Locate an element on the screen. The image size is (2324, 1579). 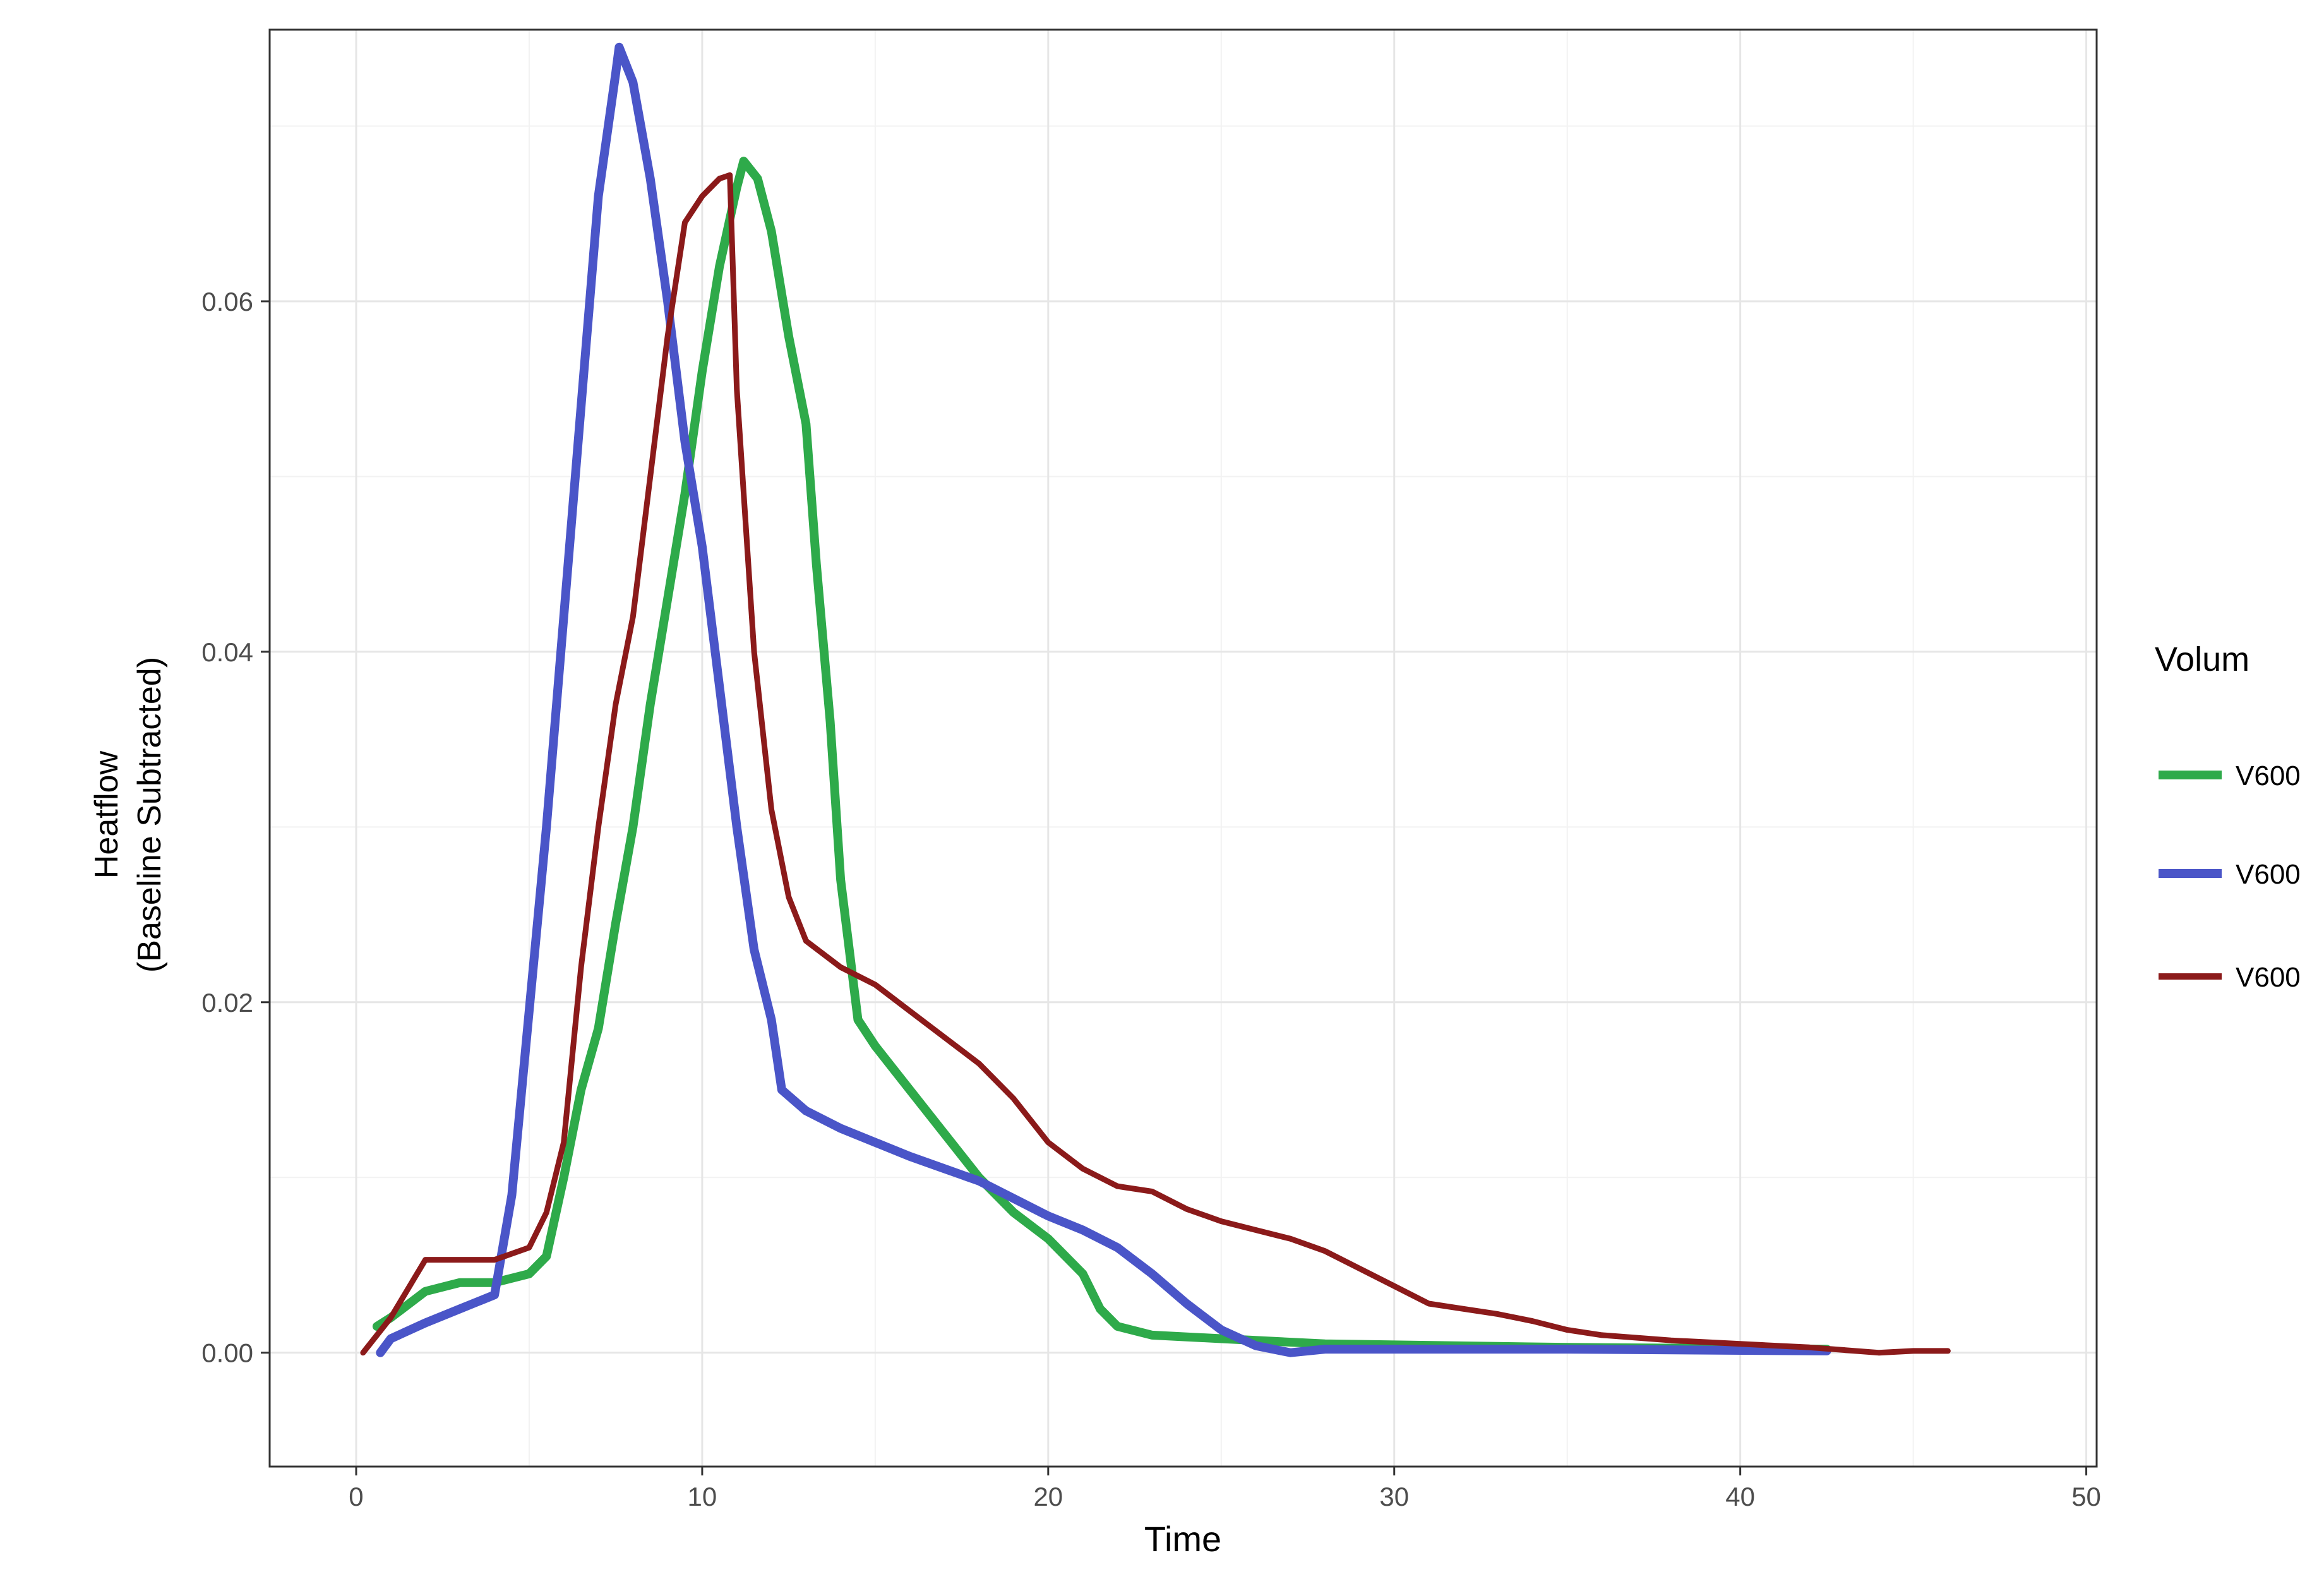
x-tick-label: 0 is located at coordinates (356, 1496).